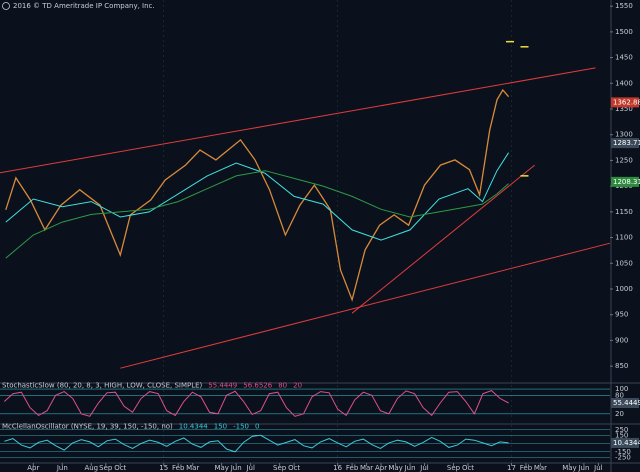 This screenshot has width=640, height=472. I want to click on price-tag-label: 1208.31, so click(626, 182).